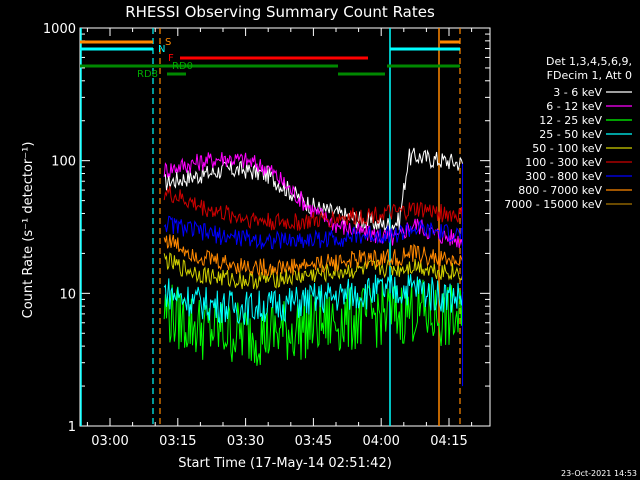  Describe the element at coordinates (313, 441) in the screenshot. I see `x-tick-label: 03:45` at that location.